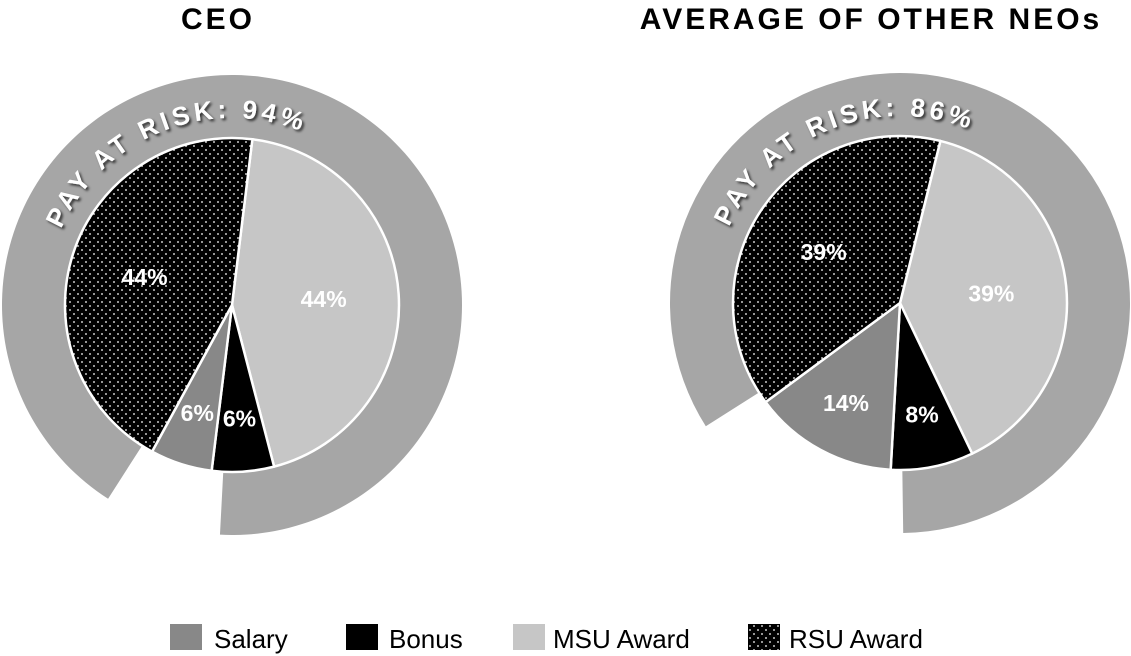  Describe the element at coordinates (921, 414) in the screenshot. I see `neo-label-bonus: 8%` at that location.